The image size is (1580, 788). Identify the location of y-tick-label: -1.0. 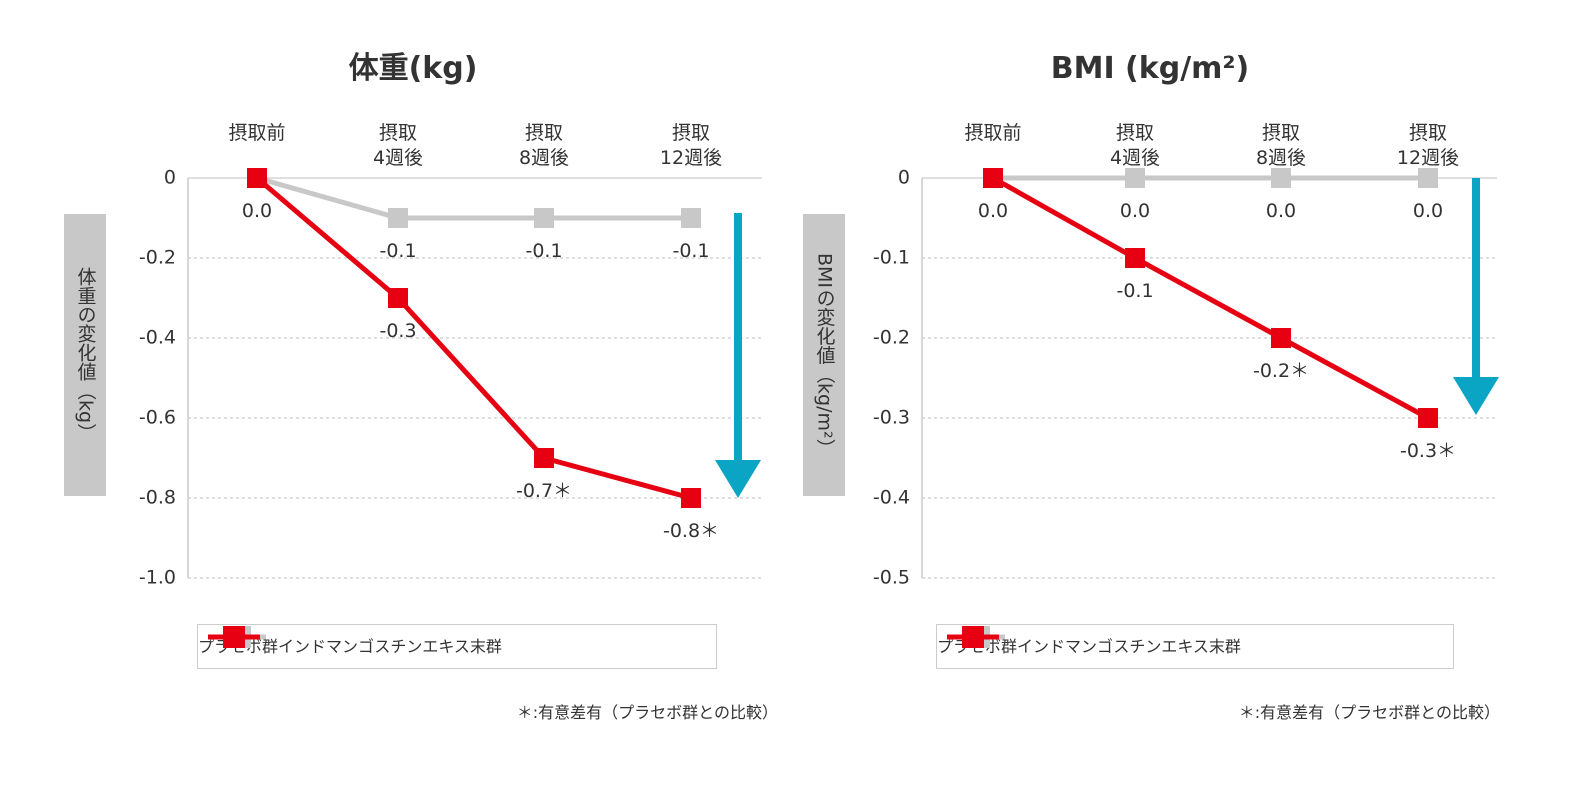
(157, 577).